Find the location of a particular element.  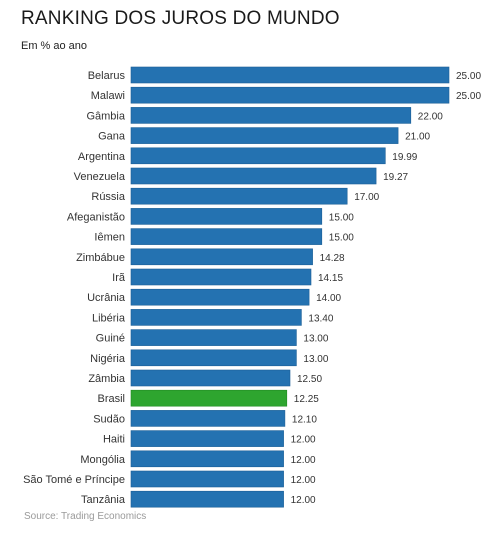

category-label-15: Zâmbia is located at coordinates (107, 379).